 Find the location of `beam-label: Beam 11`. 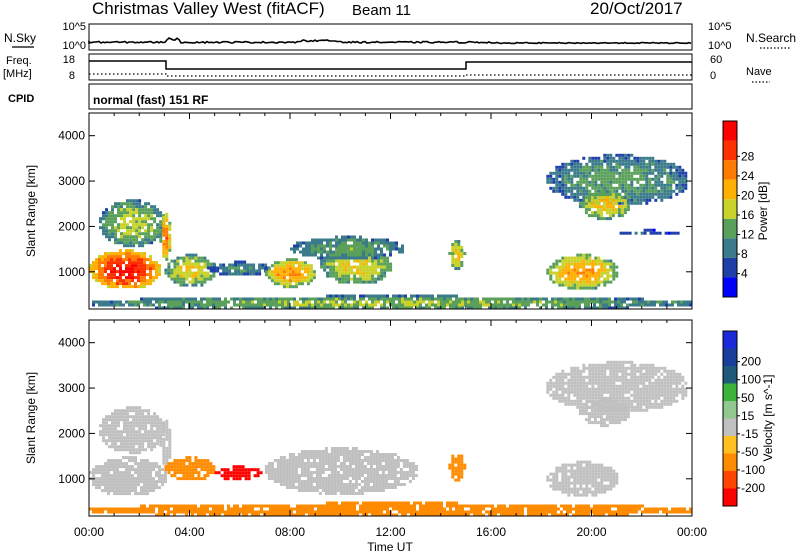

beam-label: Beam 11 is located at coordinates (381, 10).